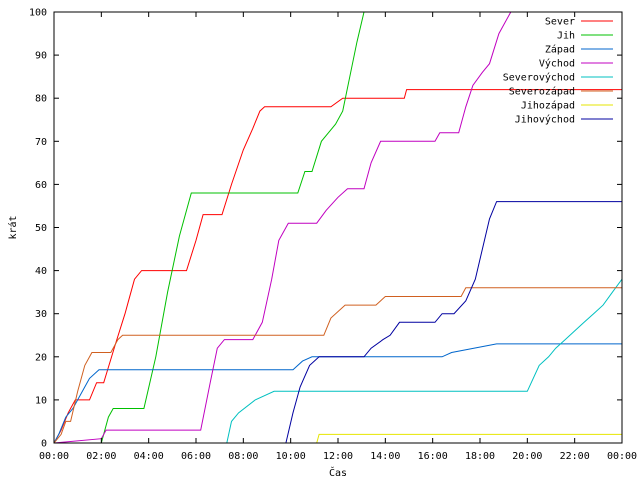  What do you see at coordinates (41, 56) in the screenshot?
I see `y-tick-label: 90` at bounding box center [41, 56].